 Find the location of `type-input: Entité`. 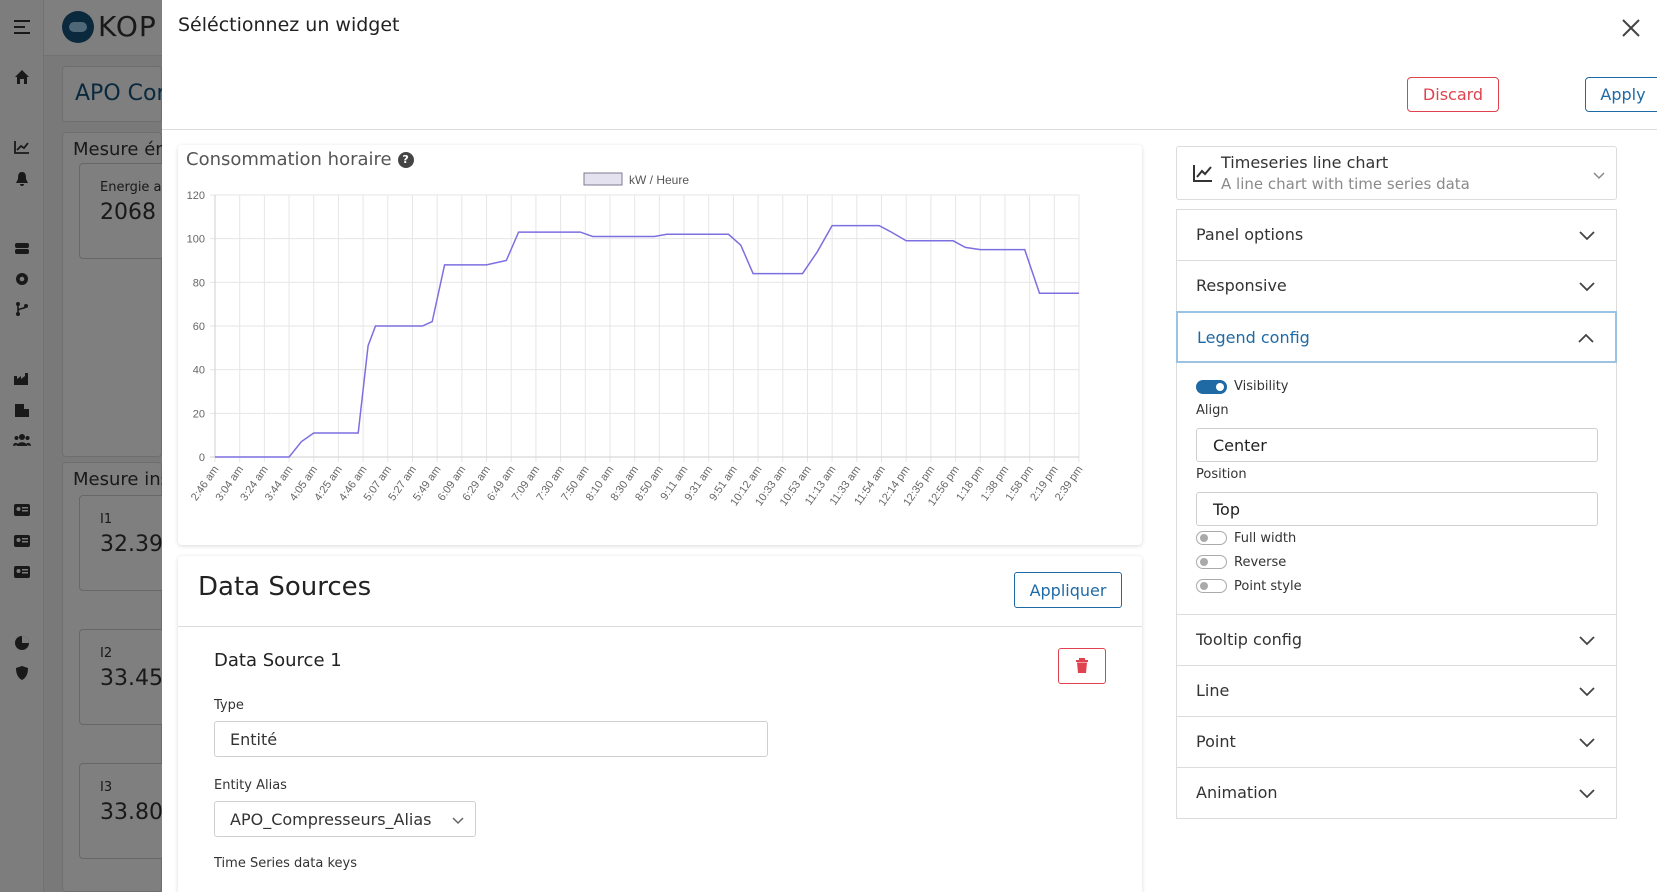

type-input: Entité is located at coordinates (491, 739).